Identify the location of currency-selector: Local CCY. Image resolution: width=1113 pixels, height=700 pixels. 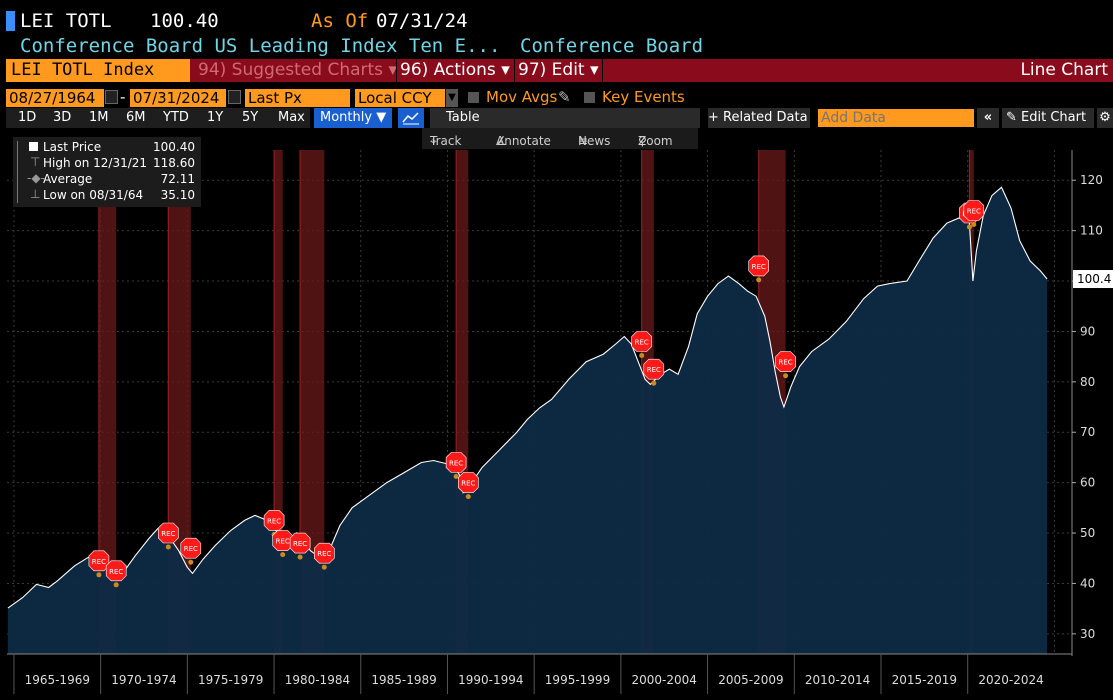
(400, 98).